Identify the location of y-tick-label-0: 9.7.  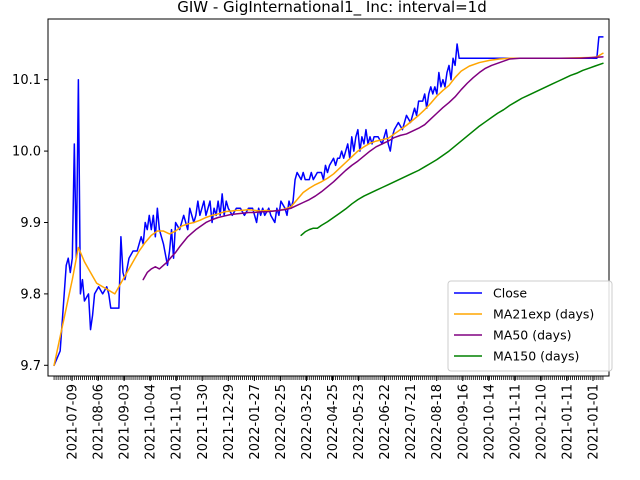
(30, 366).